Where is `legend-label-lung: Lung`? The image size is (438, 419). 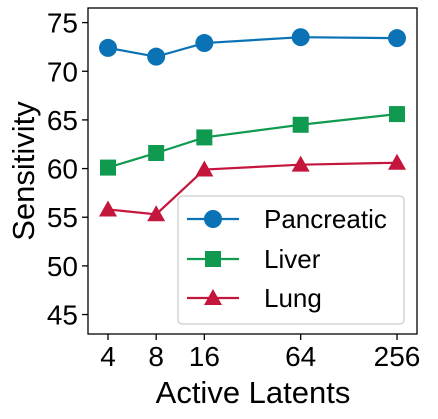 legend-label-lung: Lung is located at coordinates (293, 298).